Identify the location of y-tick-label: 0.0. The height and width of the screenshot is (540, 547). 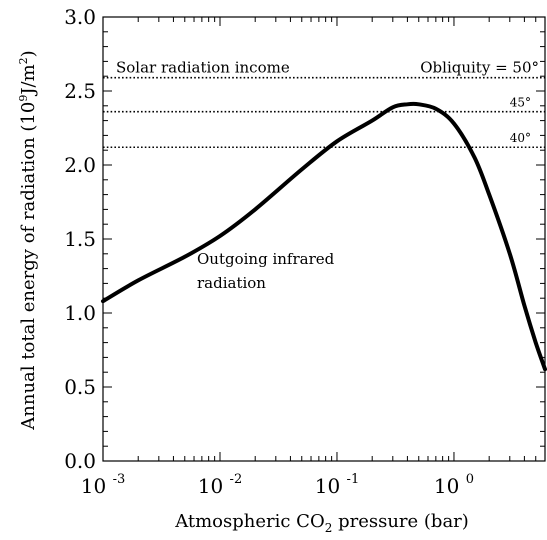
(80, 461).